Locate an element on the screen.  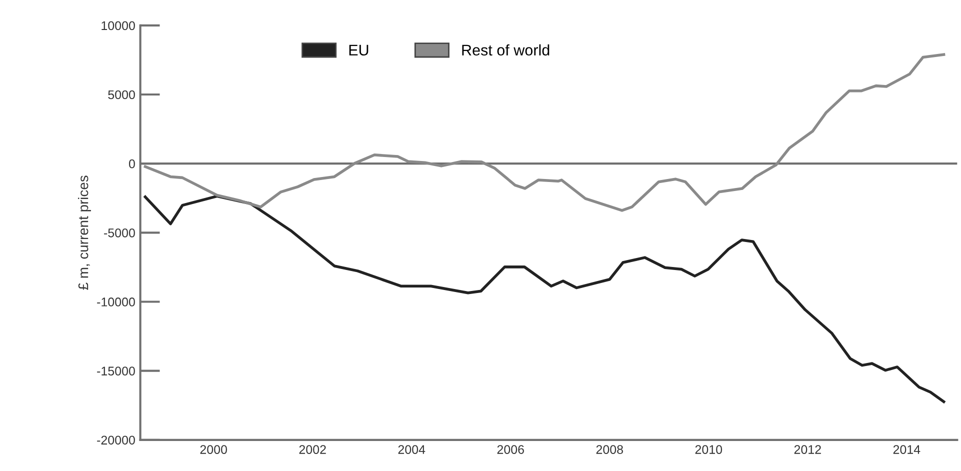
y-tick-label: 5000 is located at coordinates (121, 95).